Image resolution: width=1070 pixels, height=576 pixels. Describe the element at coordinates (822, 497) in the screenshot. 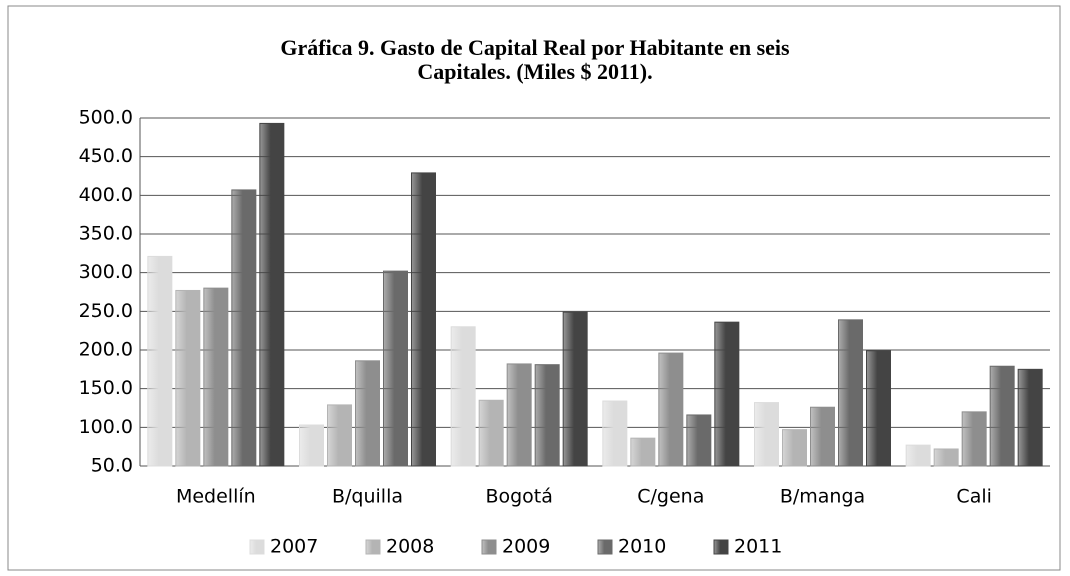

I see `x-tick-label: B/manga` at that location.